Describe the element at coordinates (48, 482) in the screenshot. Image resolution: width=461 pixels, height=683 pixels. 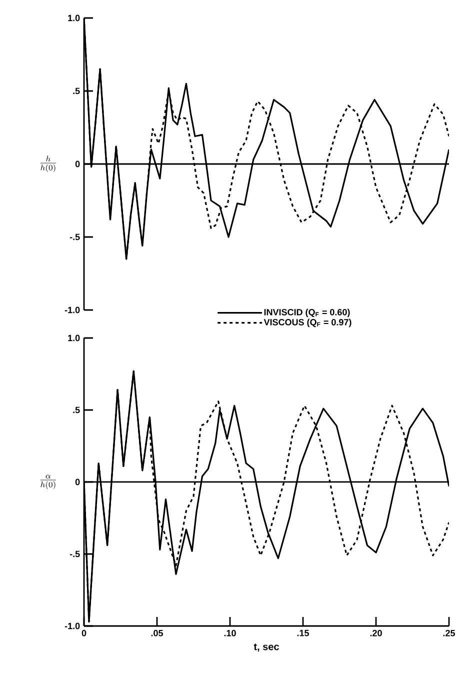
I see `y-axis-title: $\frac{\alpha}{h(0)}$` at that location.